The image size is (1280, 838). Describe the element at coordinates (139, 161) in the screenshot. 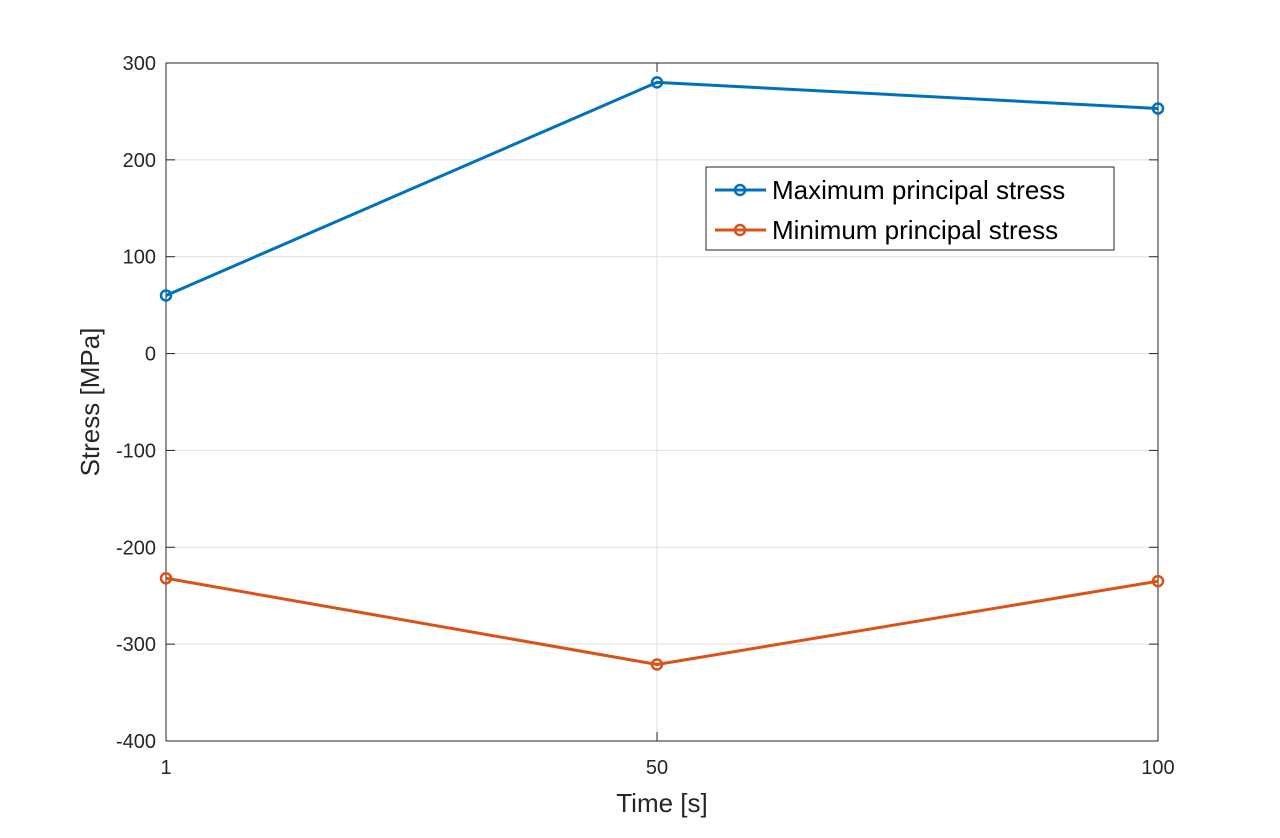

I see `y-tick-label: 200` at that location.